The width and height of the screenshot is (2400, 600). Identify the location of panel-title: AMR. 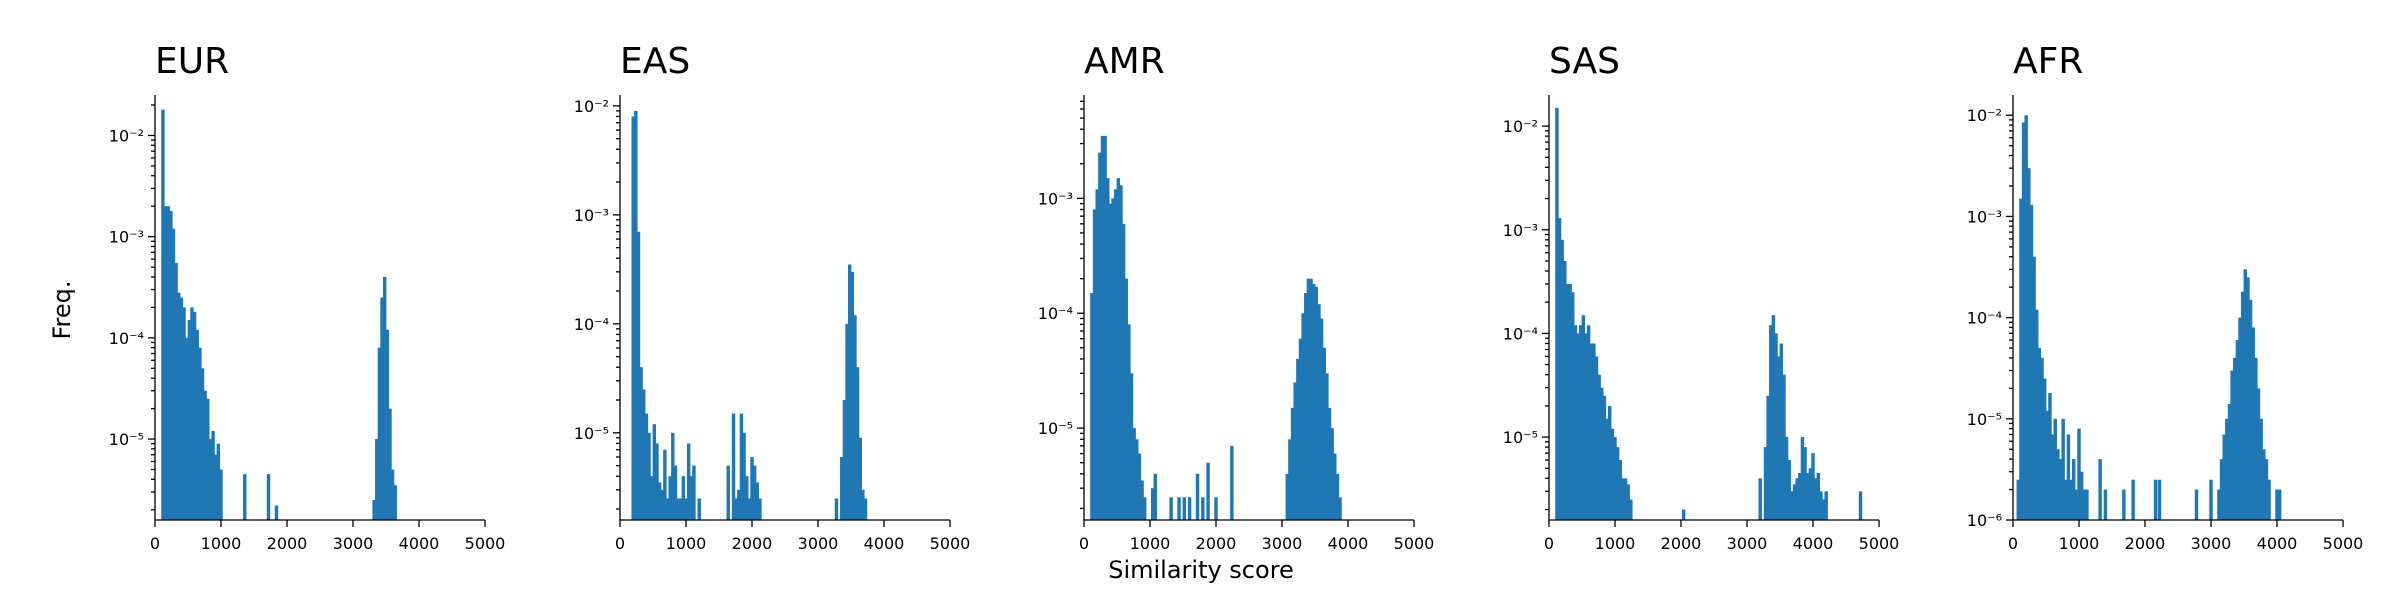
(1124, 61).